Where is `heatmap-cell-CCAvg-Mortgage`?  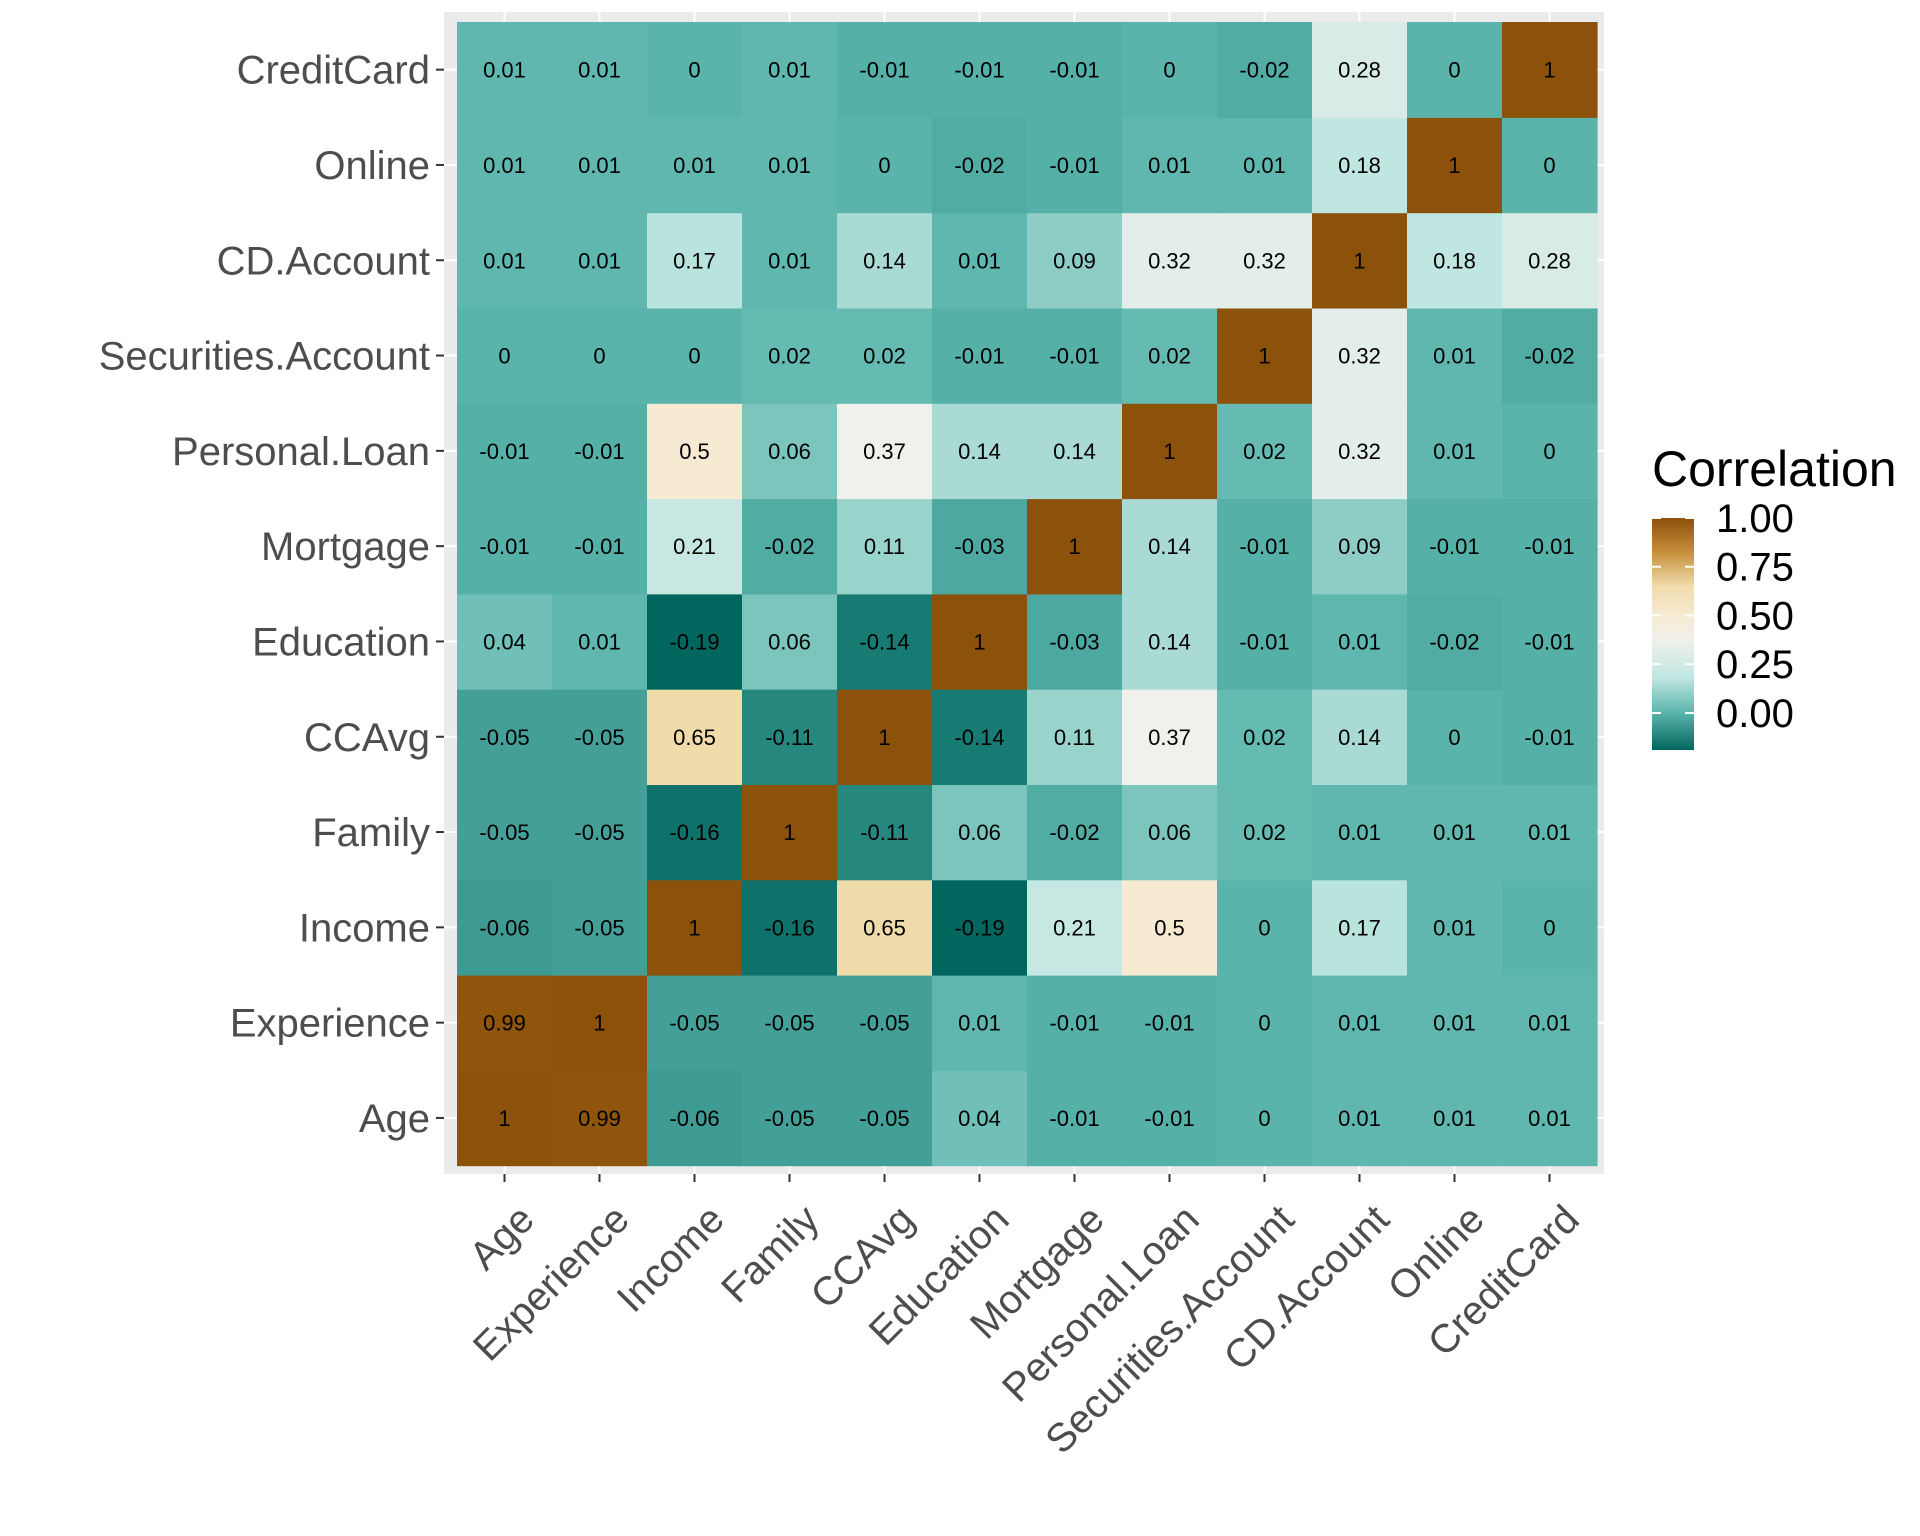
heatmap-cell-CCAvg-Mortgage is located at coordinates (885, 546).